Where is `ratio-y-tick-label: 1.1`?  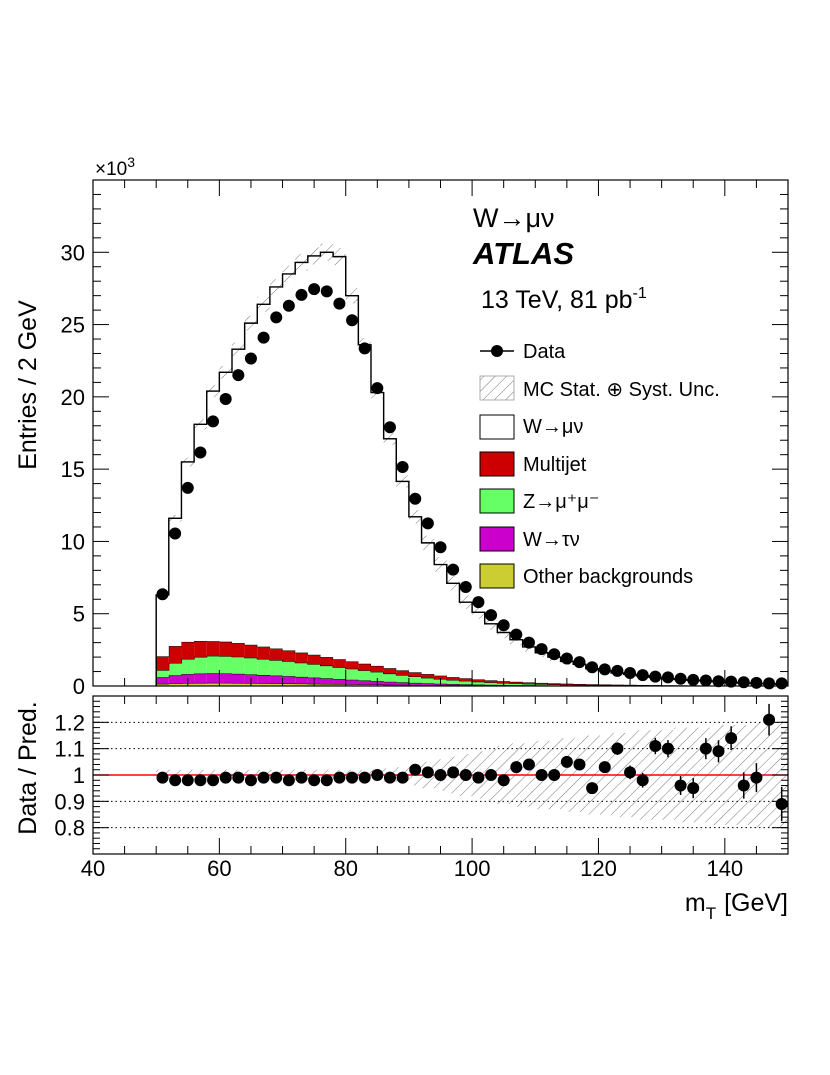
ratio-y-tick-label: 1.1 is located at coordinates (69, 749).